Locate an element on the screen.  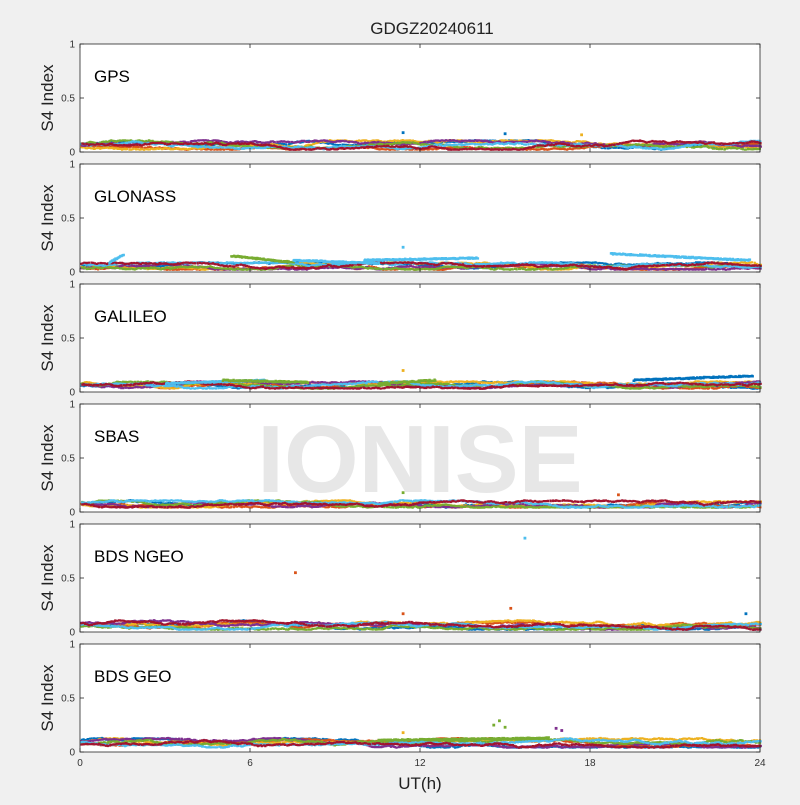
panel-galileo: 0 0.5 1 GALILEO S4 Index is located at coordinates (400, 339).